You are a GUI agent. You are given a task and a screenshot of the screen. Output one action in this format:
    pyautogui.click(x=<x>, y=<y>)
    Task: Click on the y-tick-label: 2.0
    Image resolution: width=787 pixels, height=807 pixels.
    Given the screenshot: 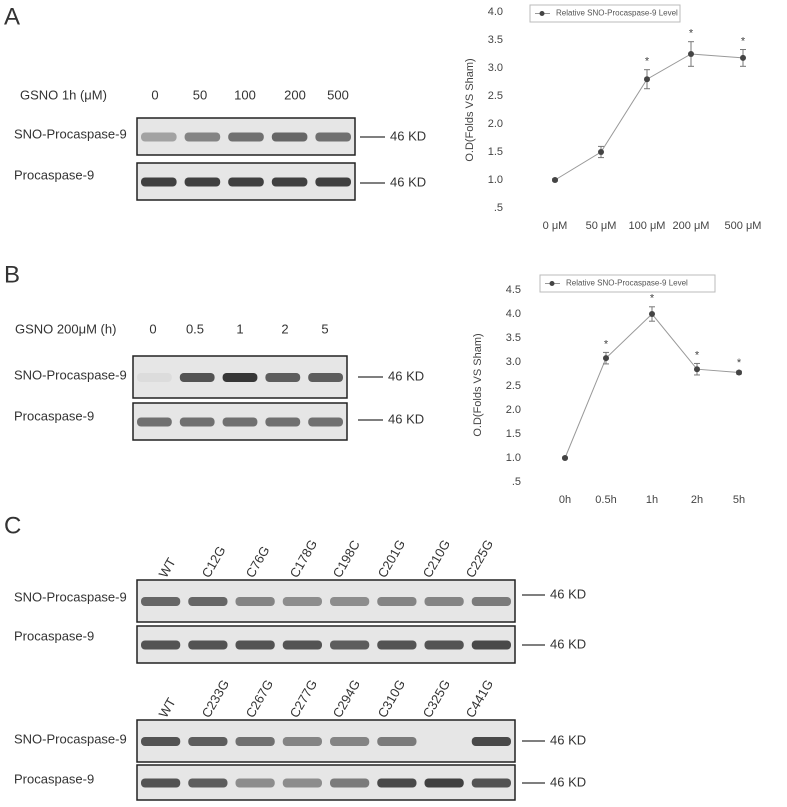 What is the action you would take?
    pyautogui.click(x=495, y=124)
    